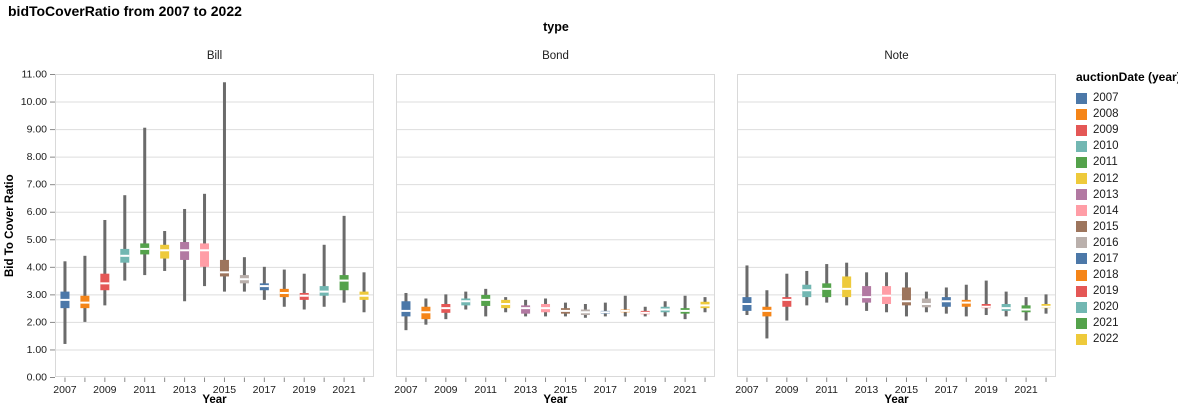  What do you see at coordinates (1106, 146) in the screenshot?
I see `legend-label: 2010` at bounding box center [1106, 146].